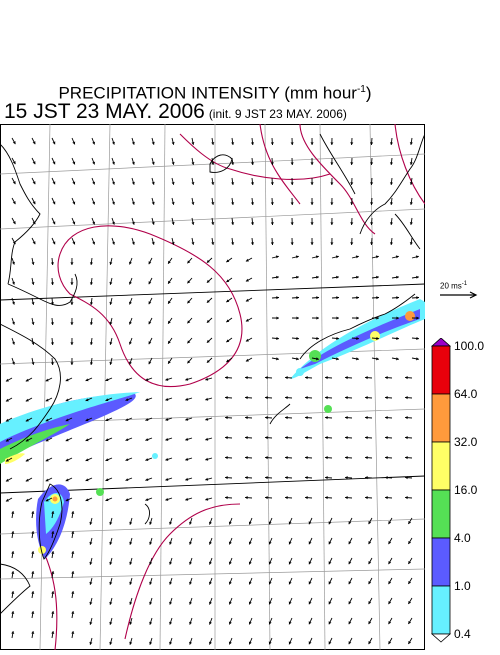 The height and width of the screenshot is (655, 500). I want to click on reference-vector: 20 ms-1, so click(467, 293).